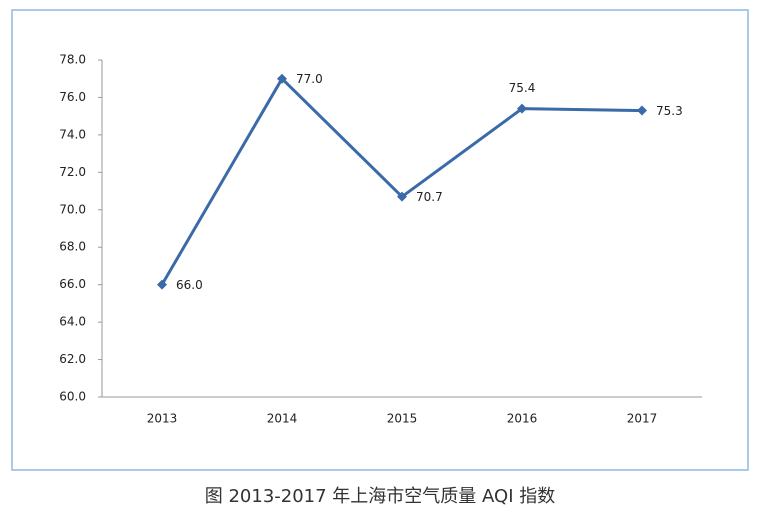 This screenshot has height=529, width=760. Describe the element at coordinates (72, 247) in the screenshot. I see `y-tick-label: 68.0` at that location.